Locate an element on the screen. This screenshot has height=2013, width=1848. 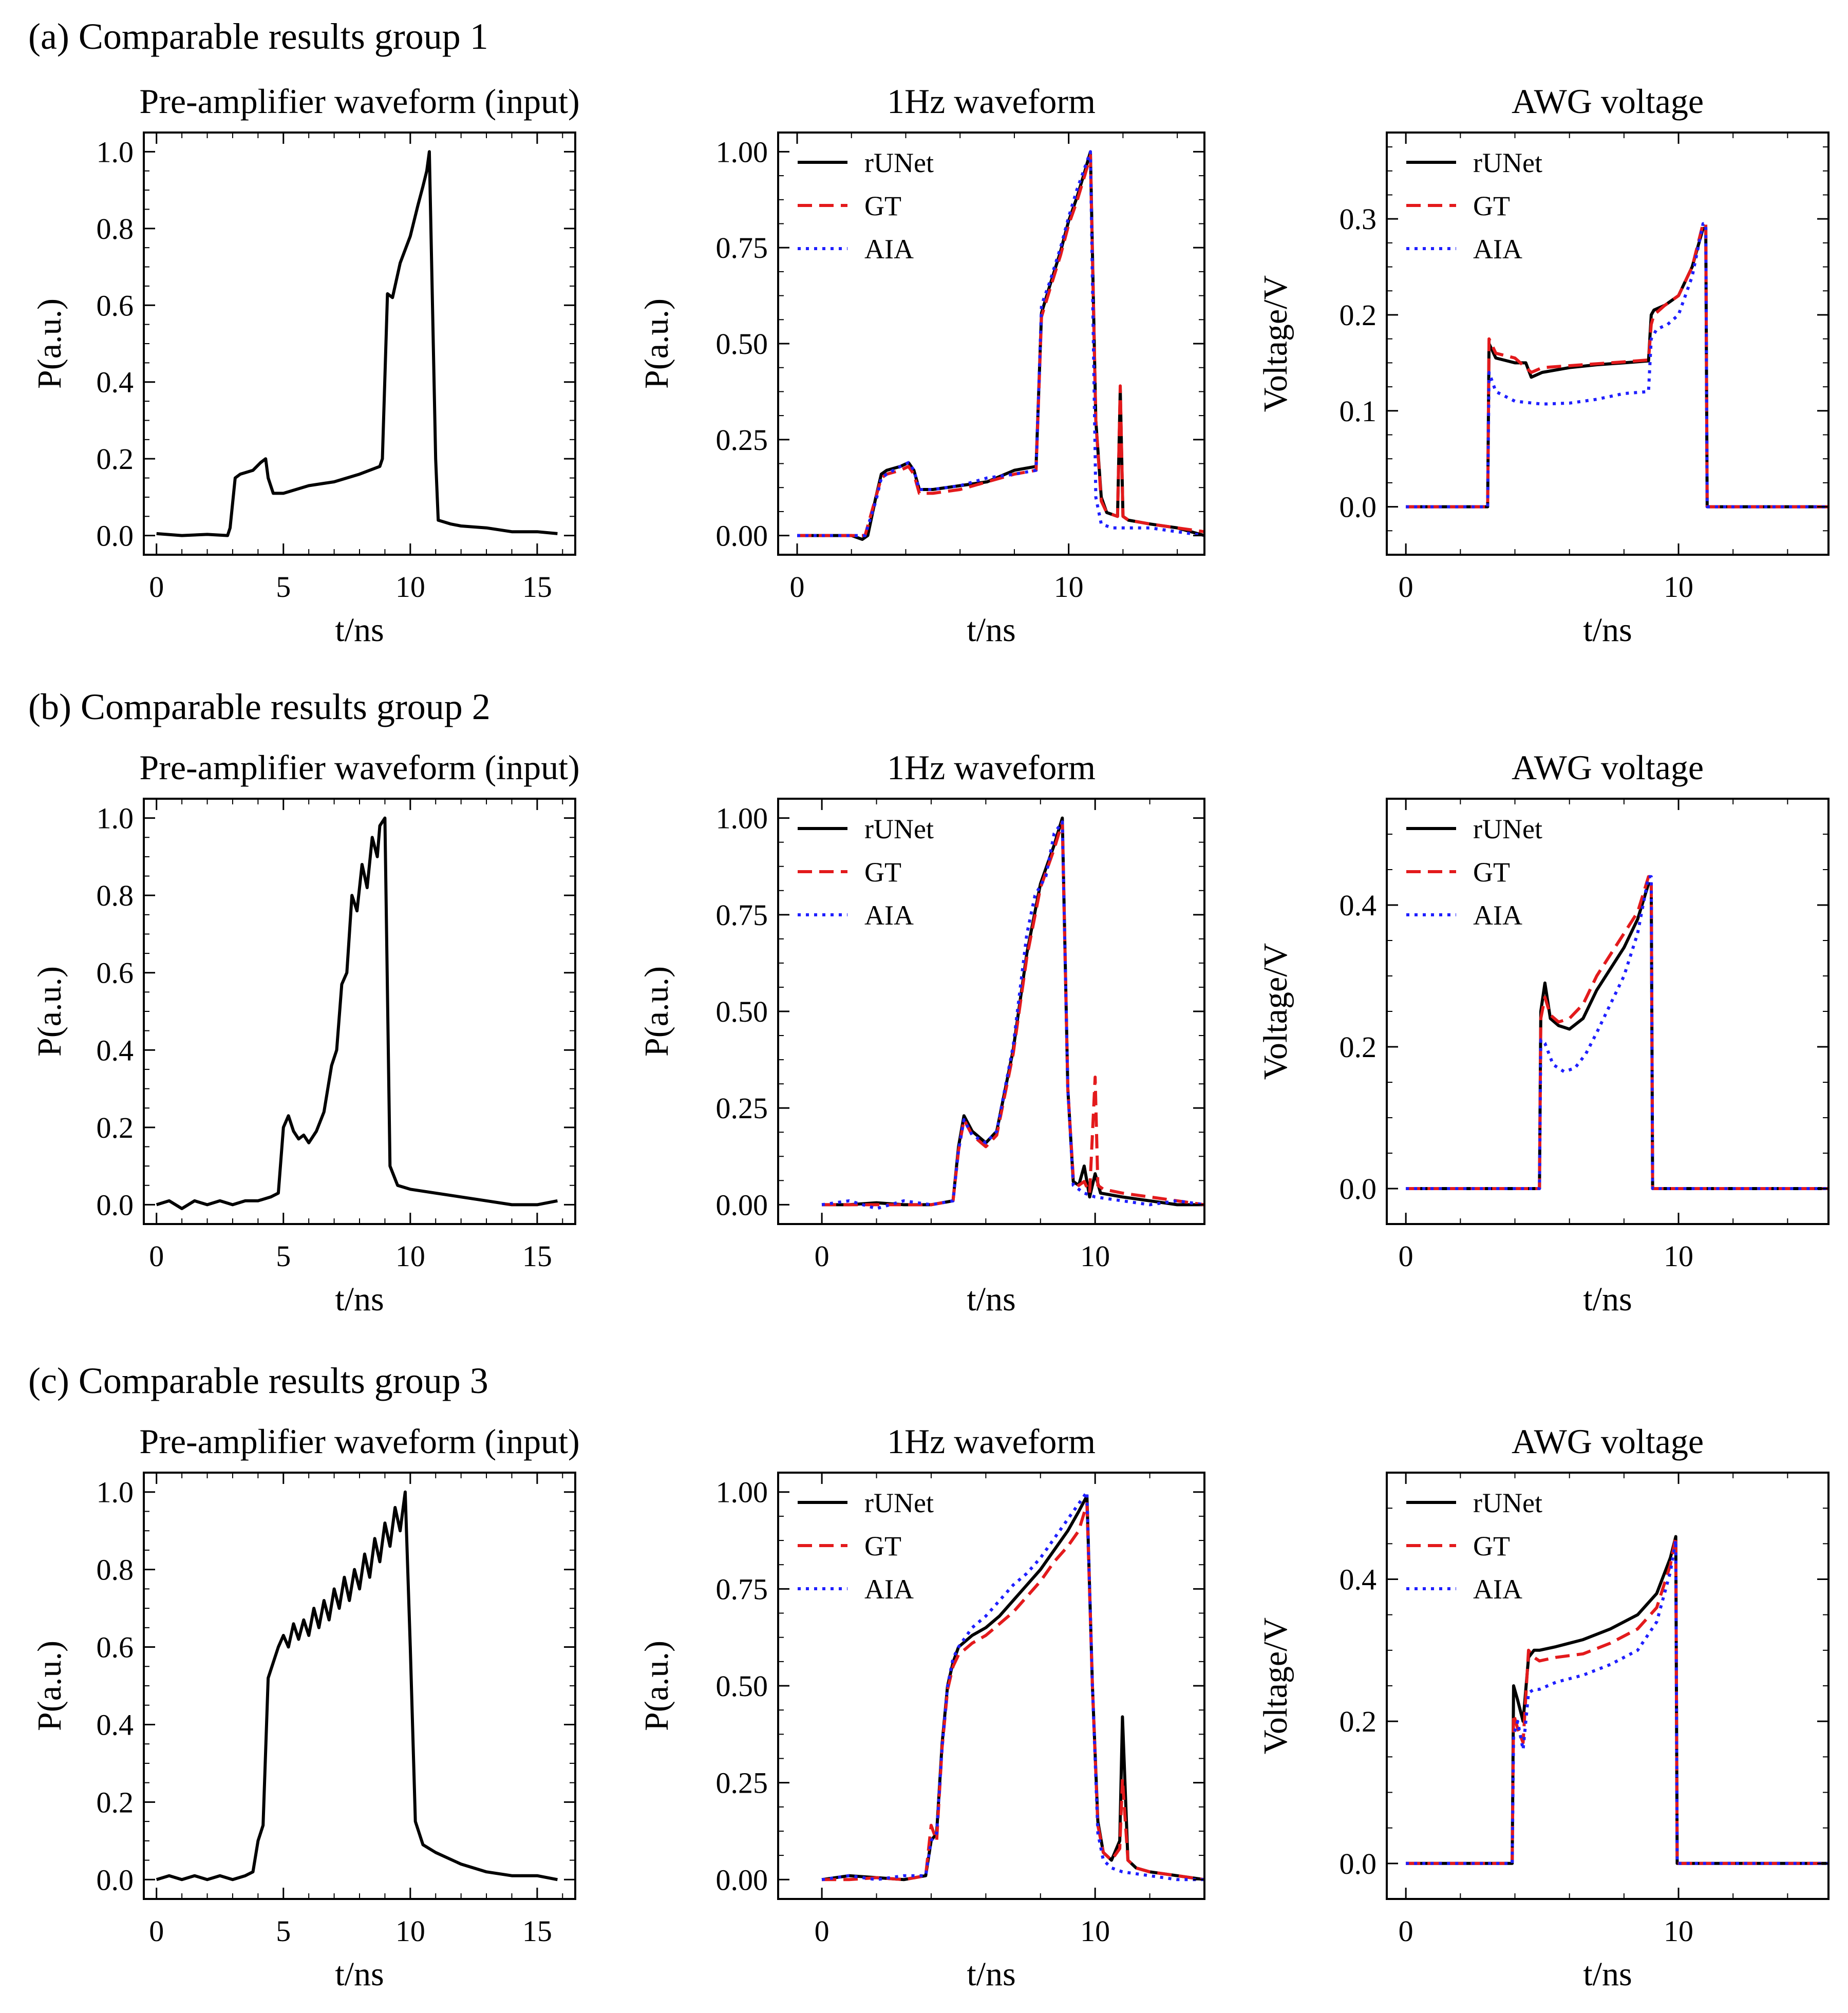
series-line-runet is located at coordinates (1617, 1036).